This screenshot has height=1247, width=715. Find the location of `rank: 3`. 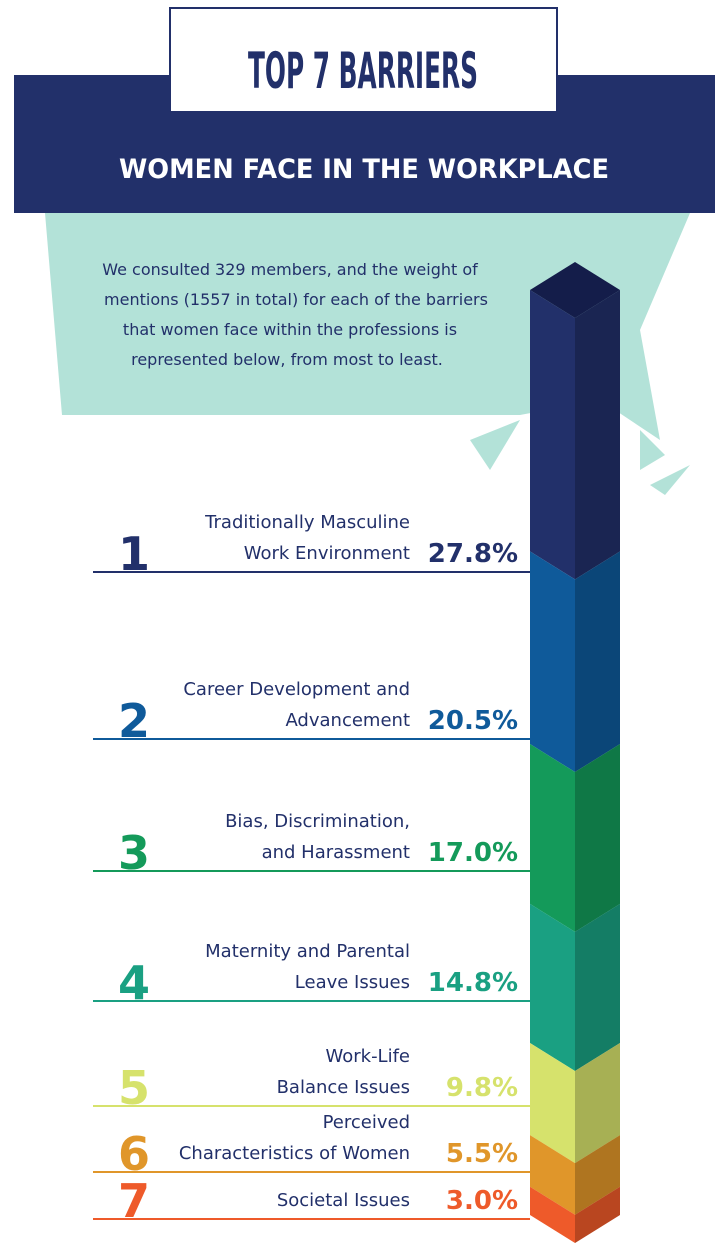

rank: 3 is located at coordinates (134, 853).